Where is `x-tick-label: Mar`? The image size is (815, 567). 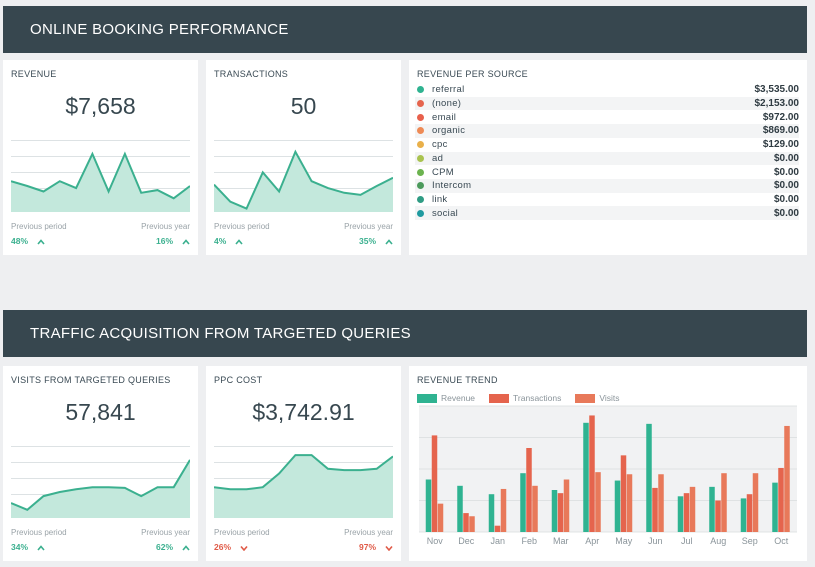
x-tick-label: Mar is located at coordinates (561, 541).